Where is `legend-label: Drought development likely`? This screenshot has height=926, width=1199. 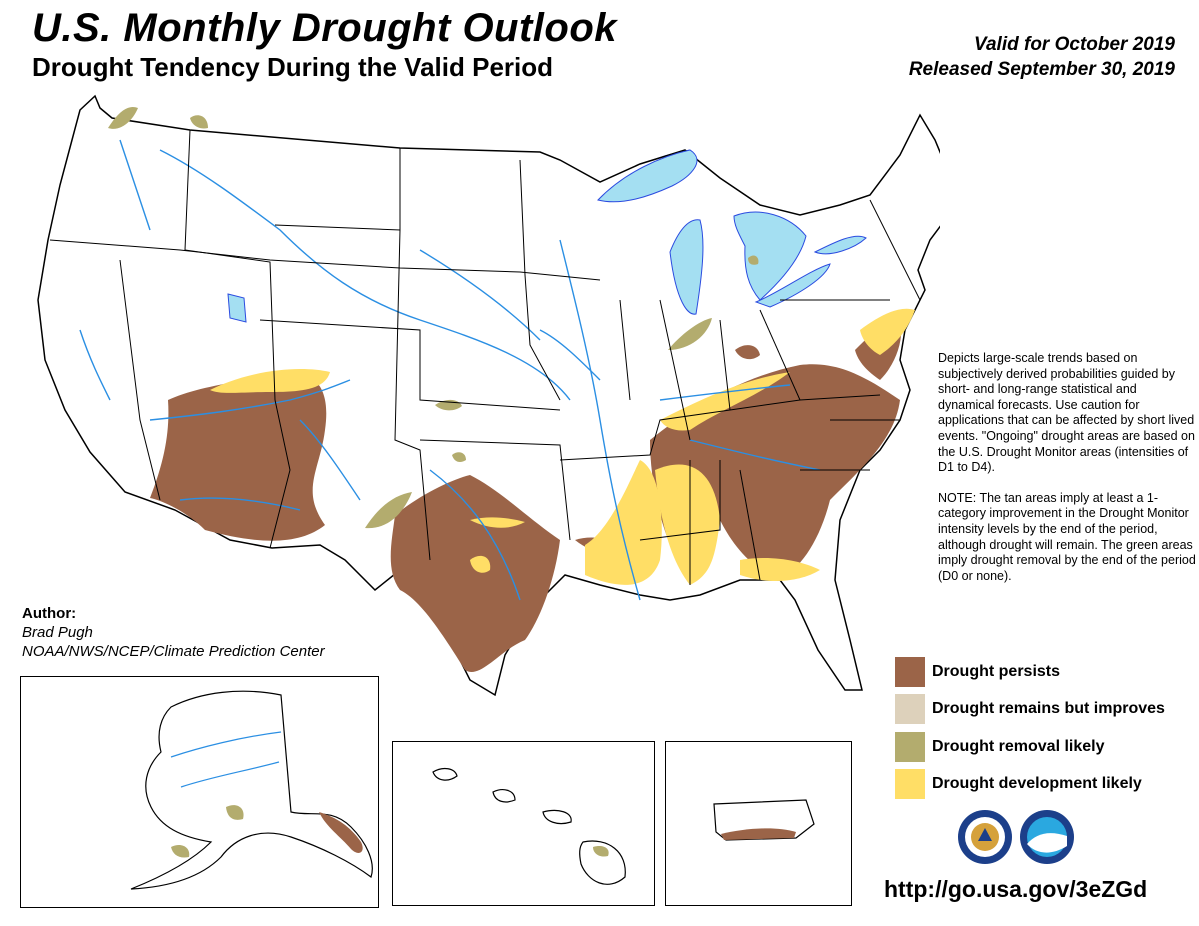
legend-label: Drought development likely is located at coordinates (1037, 783).